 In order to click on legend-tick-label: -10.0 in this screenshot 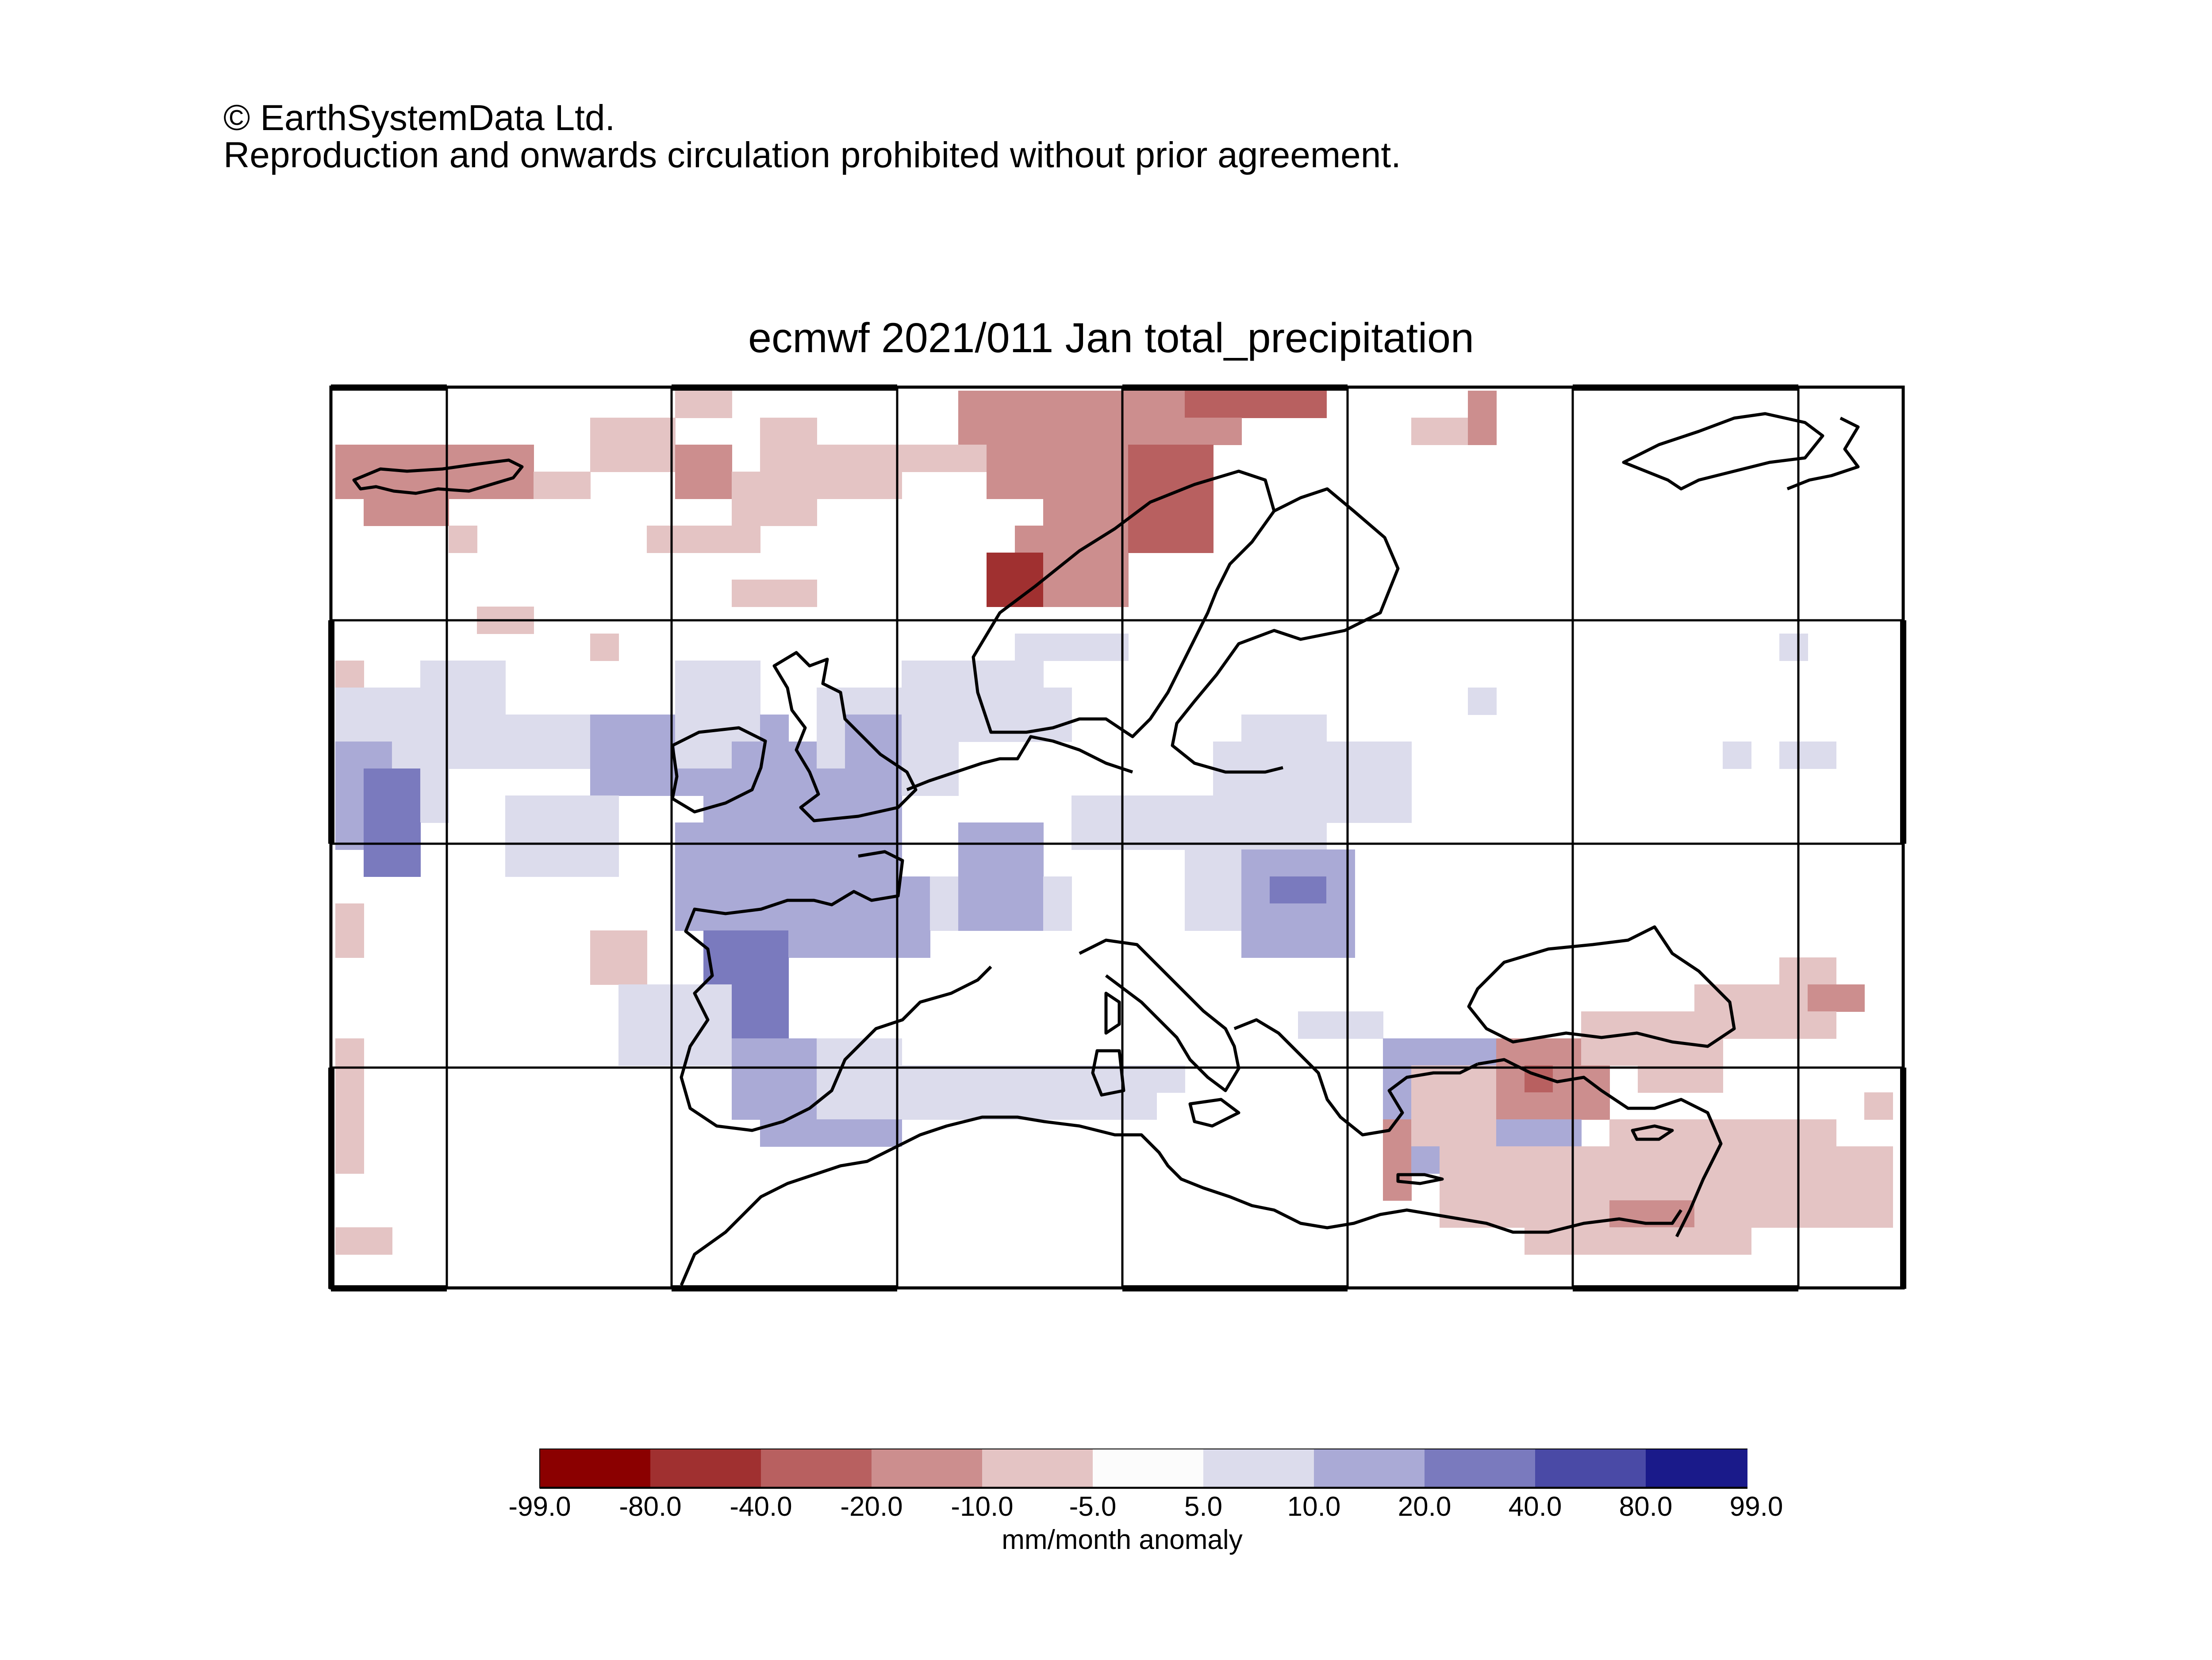, I will do `click(983, 1506)`.